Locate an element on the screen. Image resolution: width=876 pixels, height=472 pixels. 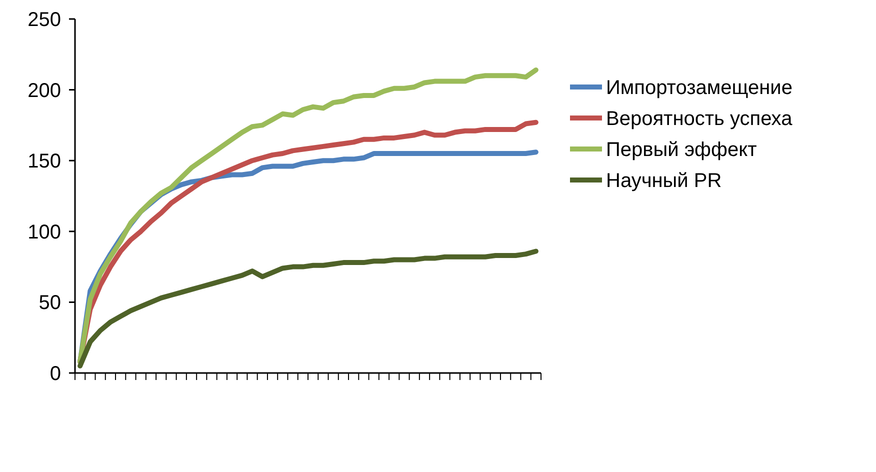
y-tick-label: 50 is located at coordinates (49, 303).